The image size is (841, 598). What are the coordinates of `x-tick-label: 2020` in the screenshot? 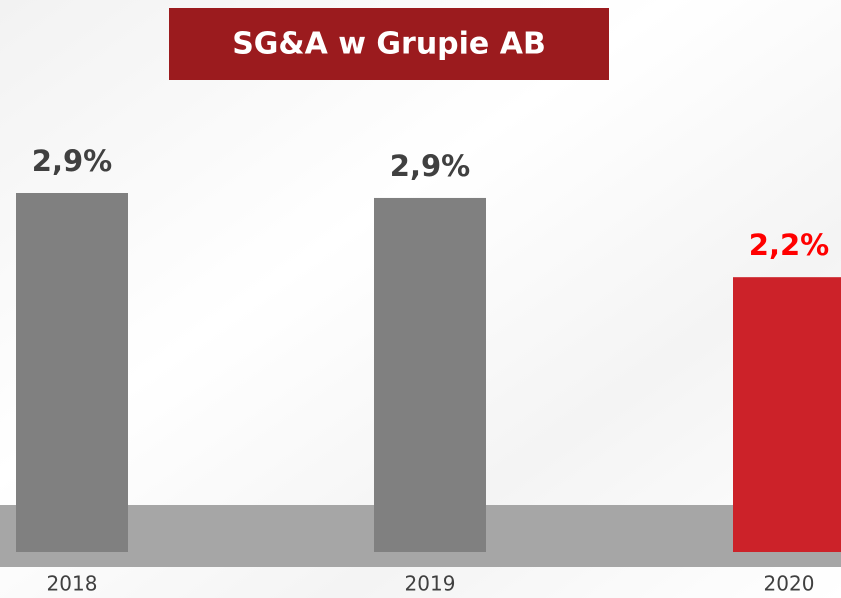 It's located at (789, 584).